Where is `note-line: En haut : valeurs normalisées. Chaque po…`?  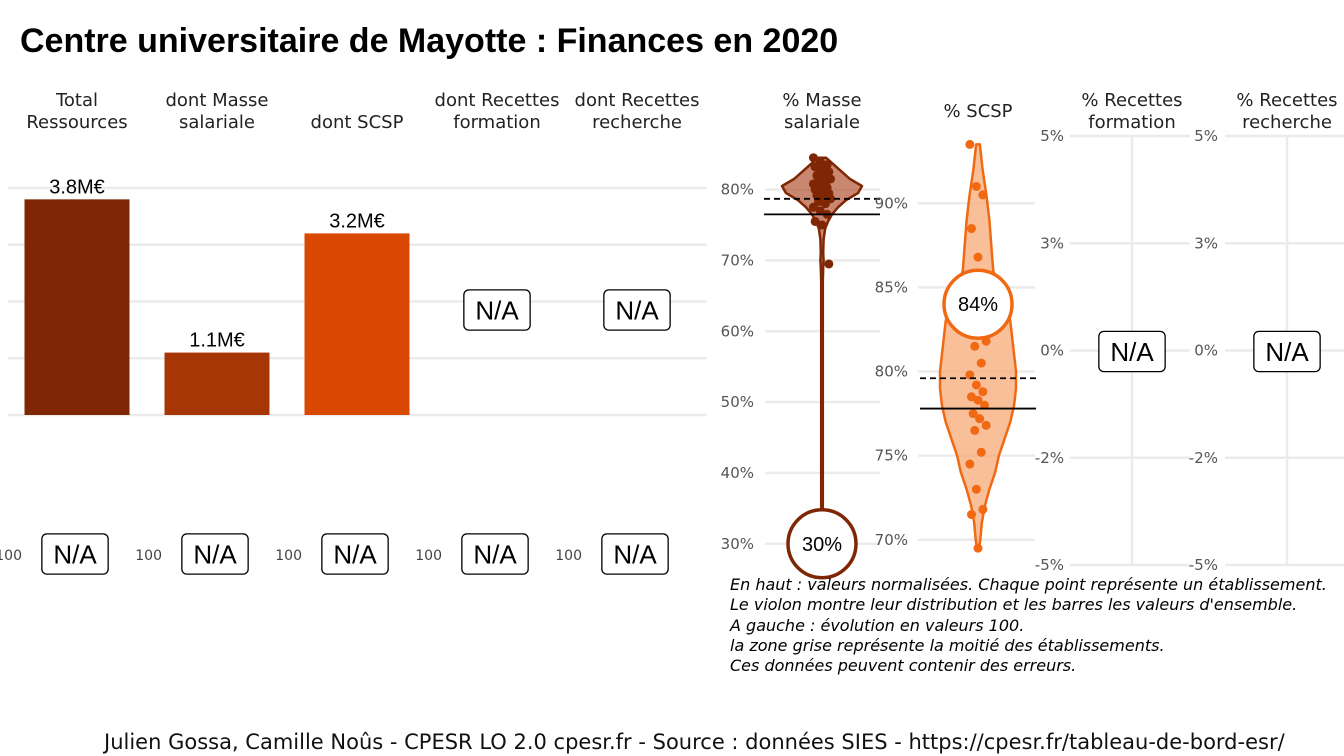 note-line: En haut : valeurs normalisées. Chaque po… is located at coordinates (1028, 584).